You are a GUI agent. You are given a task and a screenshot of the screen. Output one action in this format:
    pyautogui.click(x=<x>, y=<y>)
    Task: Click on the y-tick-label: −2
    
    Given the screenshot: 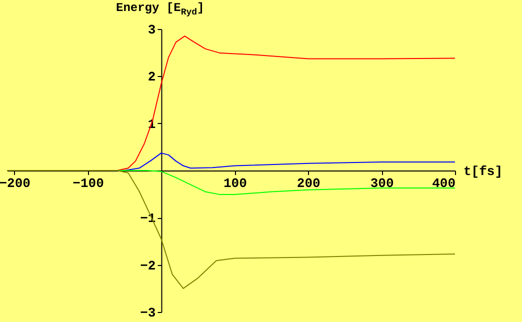 What is the action you would take?
    pyautogui.click(x=148, y=266)
    